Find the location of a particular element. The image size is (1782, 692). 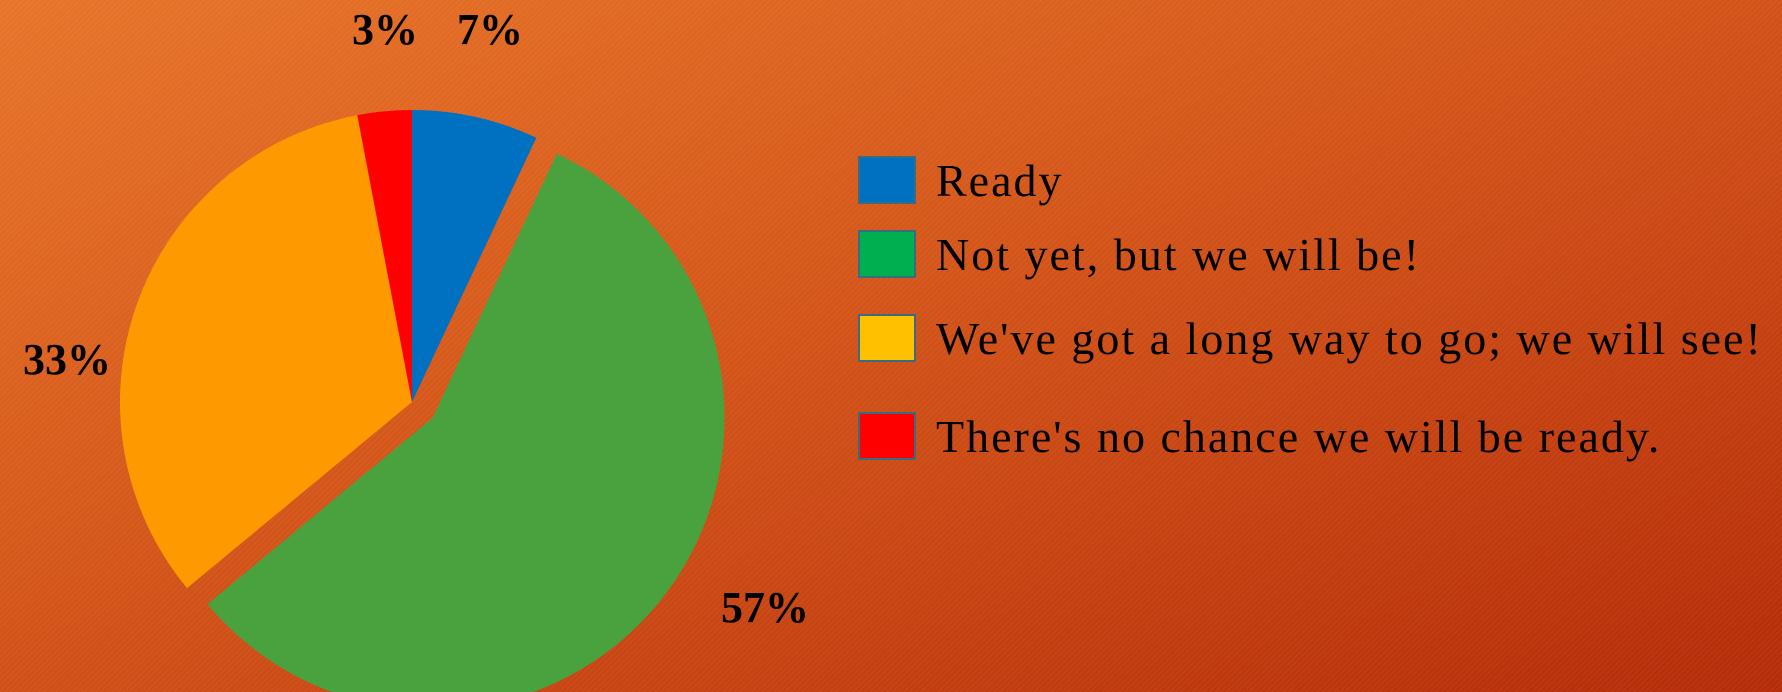

data-label-ready: 7% is located at coordinates (490, 29).